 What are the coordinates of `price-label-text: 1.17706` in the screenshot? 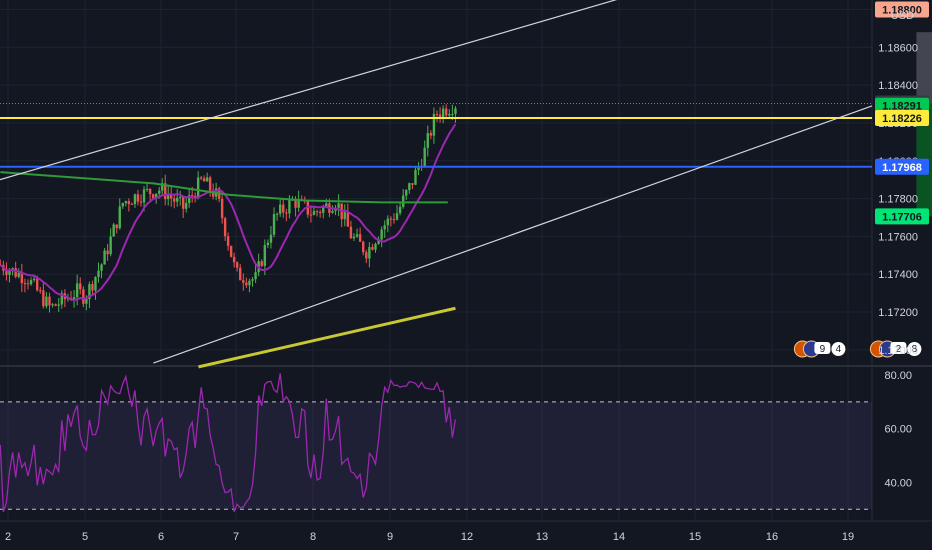 It's located at (902, 217).